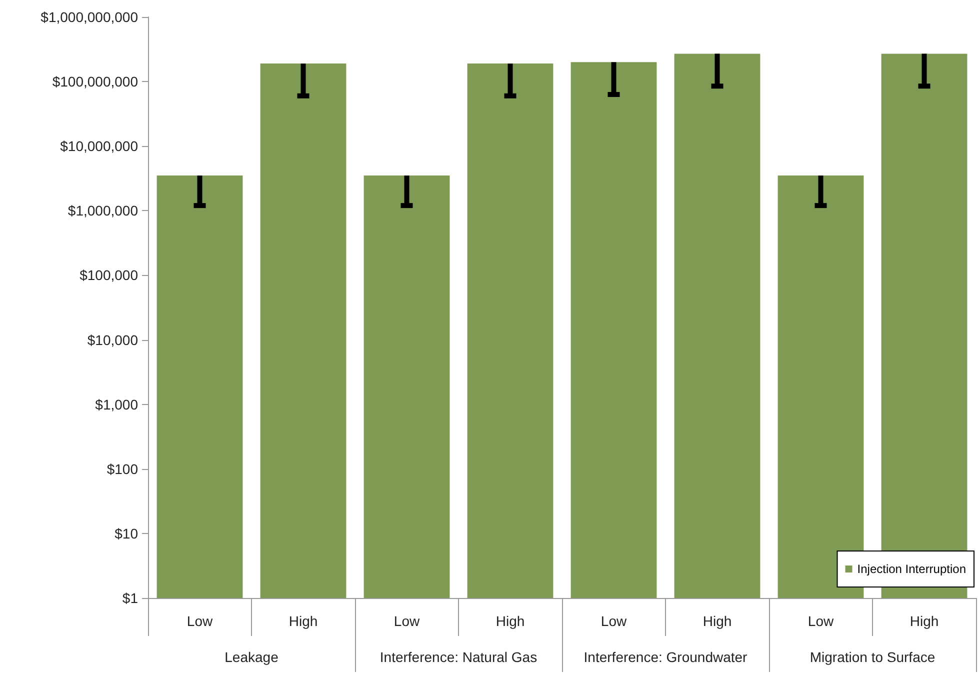  I want to click on text: Migration to Surface, so click(873, 657).